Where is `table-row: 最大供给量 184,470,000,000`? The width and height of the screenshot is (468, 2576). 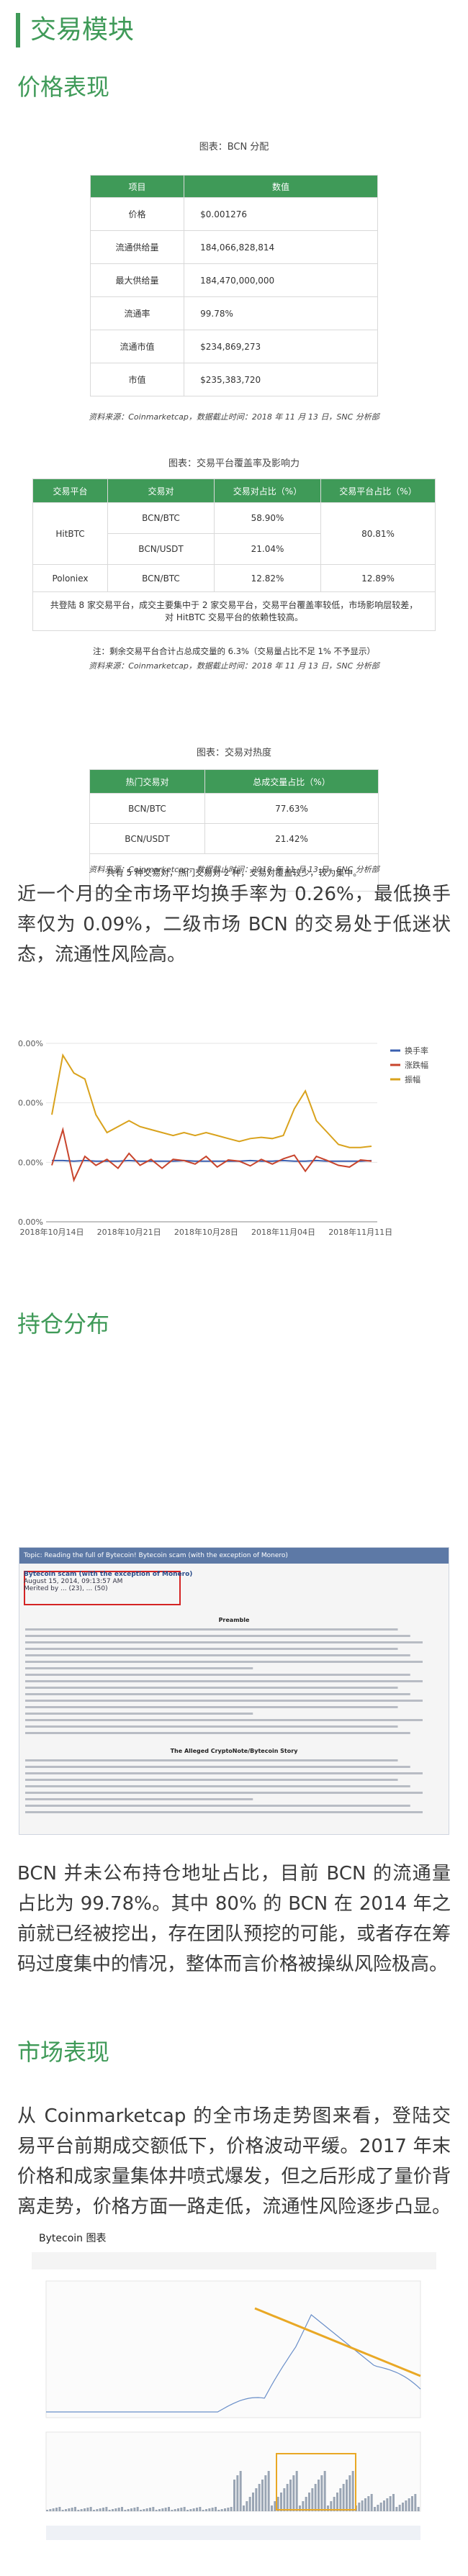
table-row: 最大供给量 184,470,000,000 is located at coordinates (233, 280).